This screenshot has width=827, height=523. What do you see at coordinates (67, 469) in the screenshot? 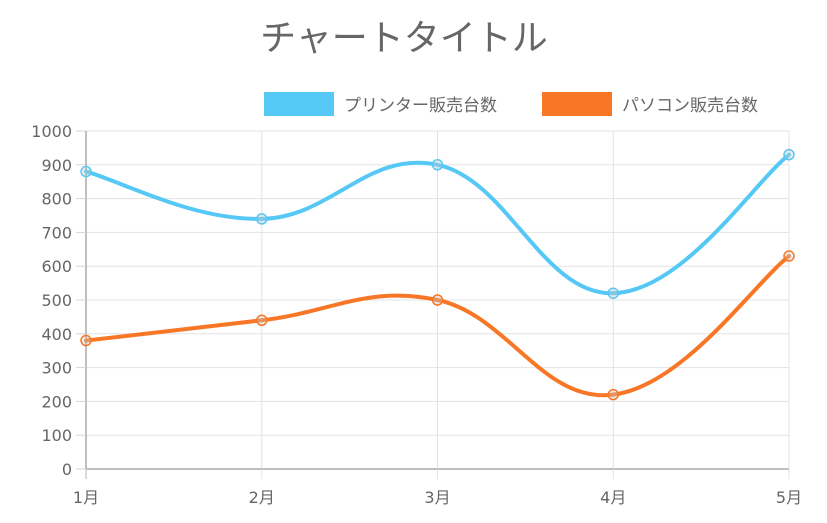
I see `y-tick-label: 0` at bounding box center [67, 469].